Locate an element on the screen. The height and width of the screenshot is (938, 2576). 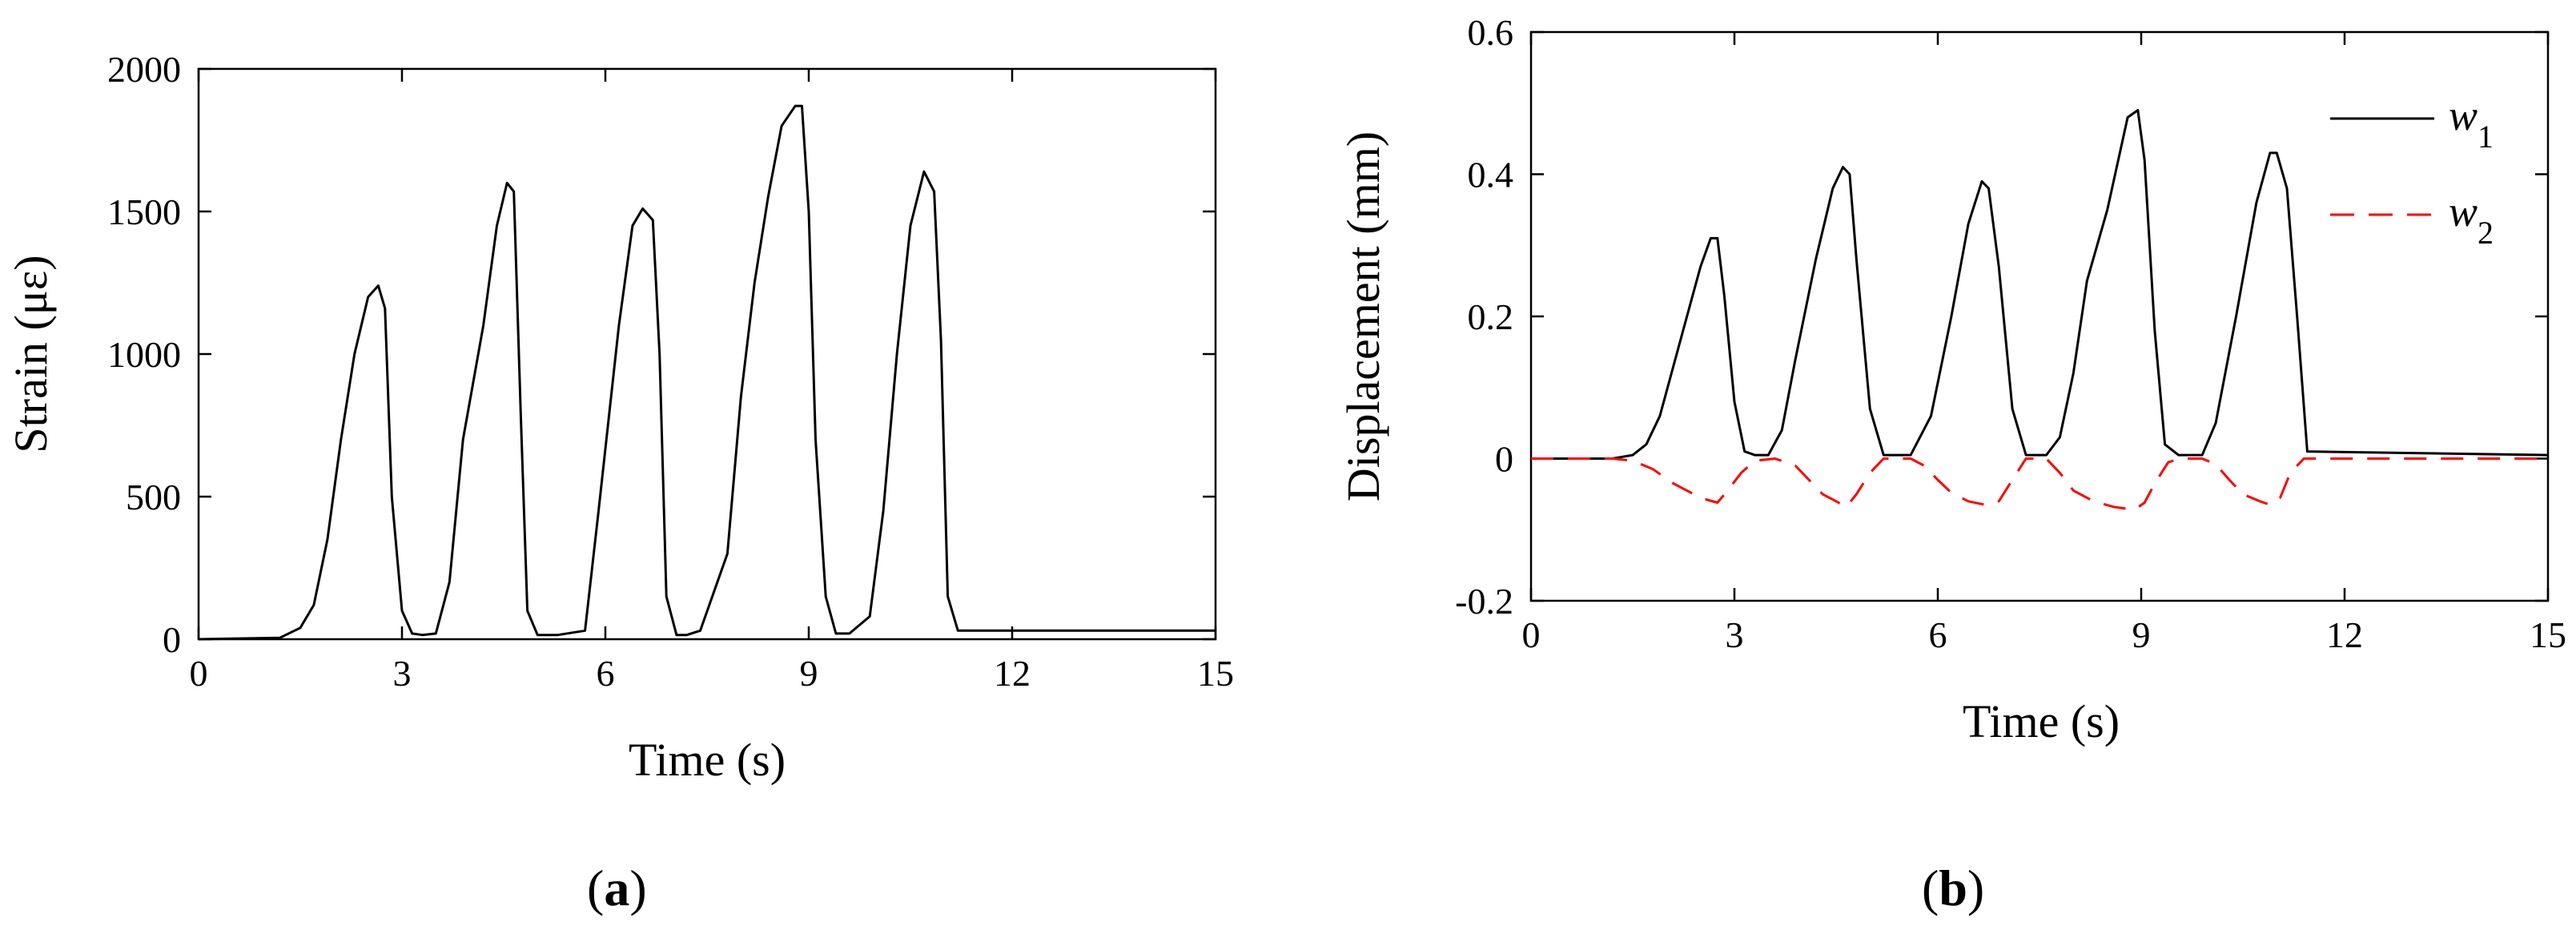
displacement-chart-y-tick-label: 0.2 is located at coordinates (1491, 317).